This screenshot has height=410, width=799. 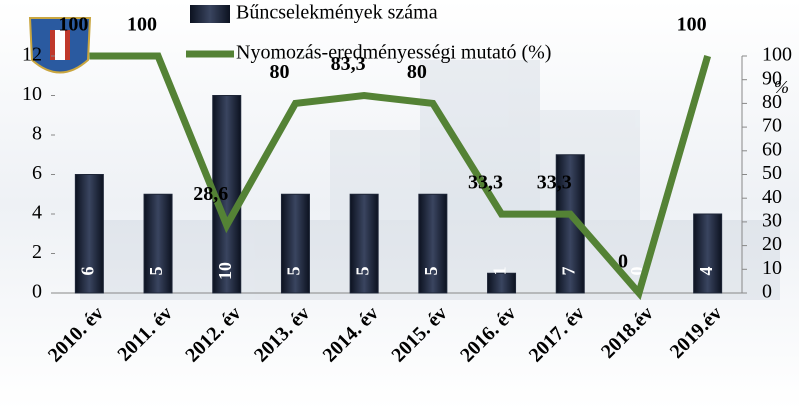 What do you see at coordinates (348, 64) in the screenshot?
I see `line-value-label: 83,3` at bounding box center [348, 64].